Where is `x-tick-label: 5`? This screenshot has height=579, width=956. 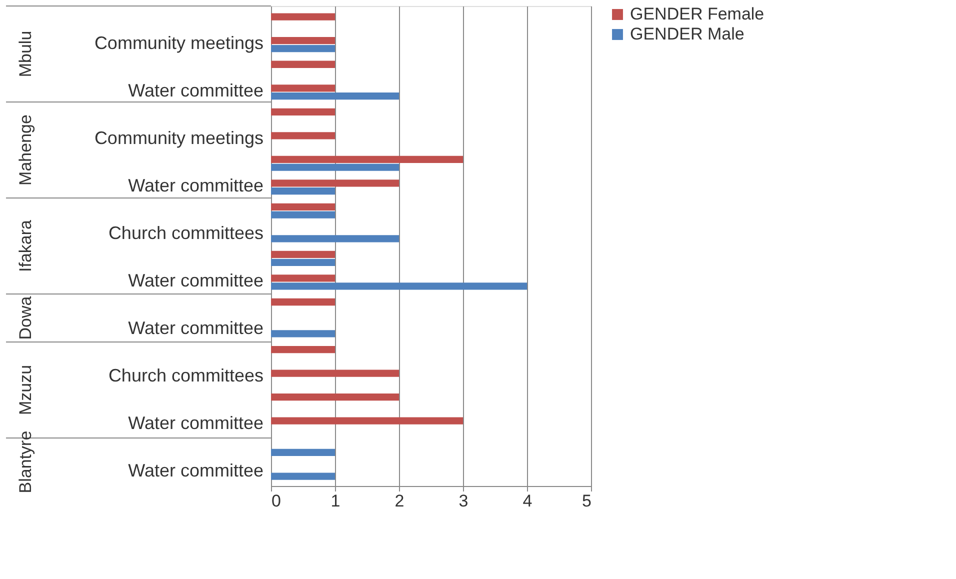
x-tick-label: 5 is located at coordinates (587, 501).